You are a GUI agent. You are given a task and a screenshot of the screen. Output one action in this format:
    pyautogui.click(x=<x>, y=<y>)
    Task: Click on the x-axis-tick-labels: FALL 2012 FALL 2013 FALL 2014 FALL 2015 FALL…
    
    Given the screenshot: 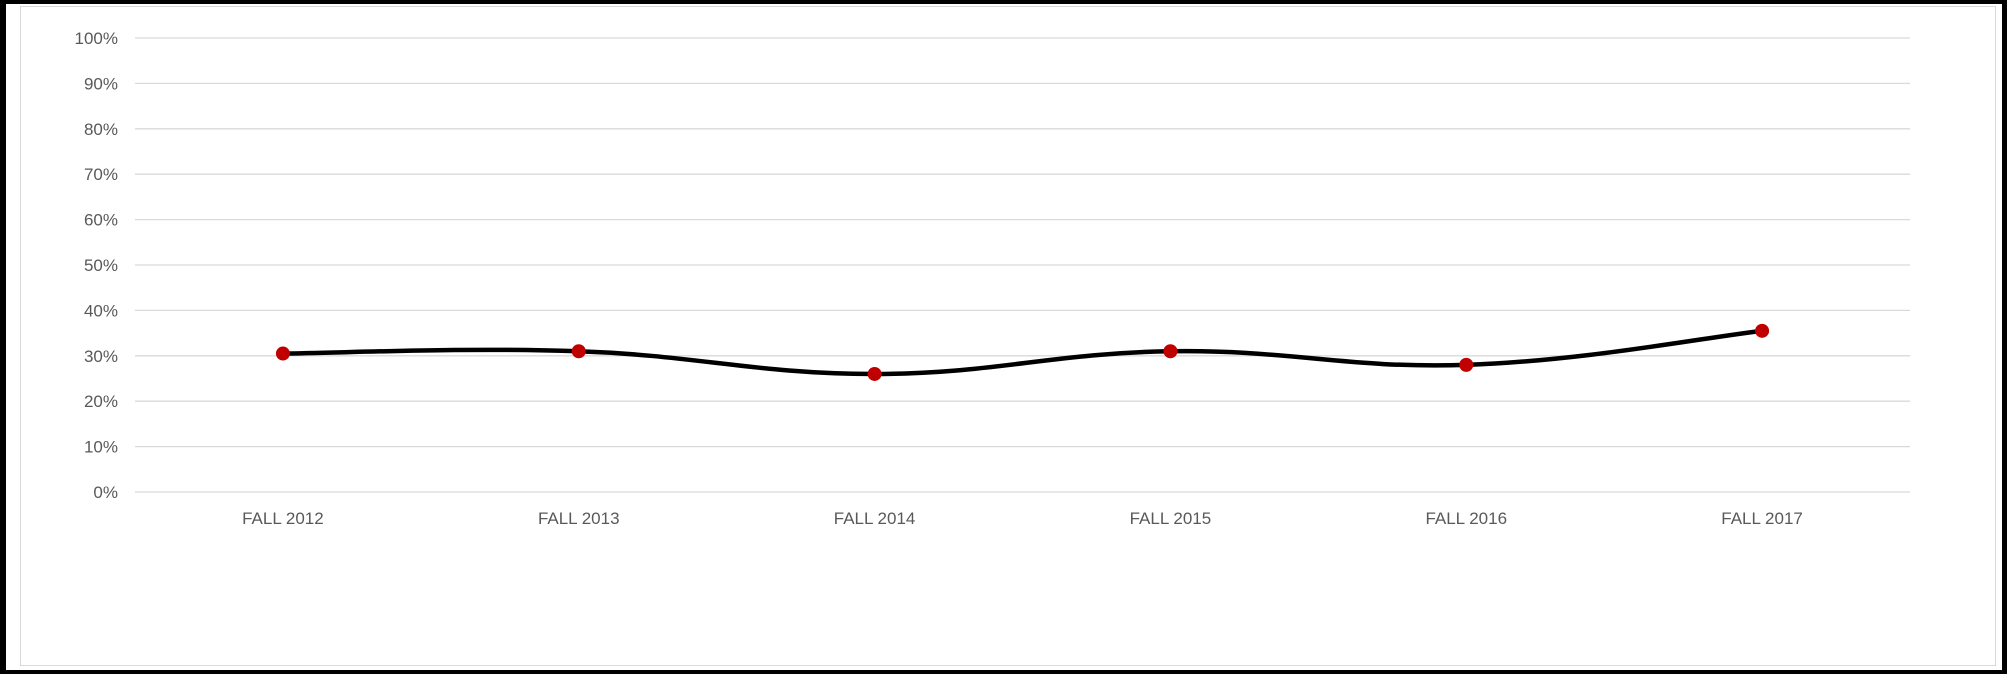 What is the action you would take?
    pyautogui.click(x=1022, y=518)
    